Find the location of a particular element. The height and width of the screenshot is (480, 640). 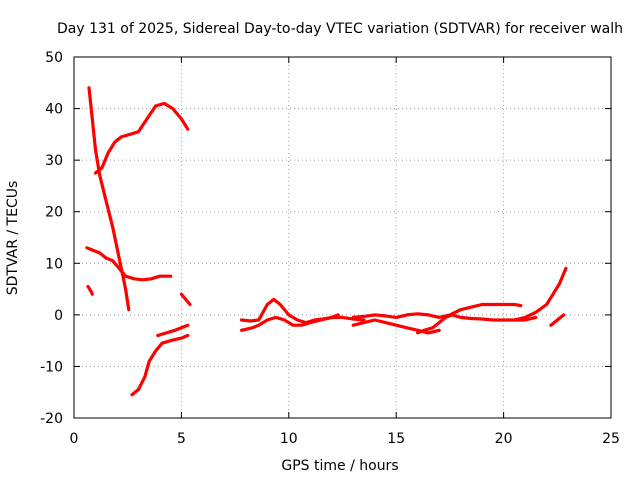

y-tick-label: -10 is located at coordinates (51, 367).